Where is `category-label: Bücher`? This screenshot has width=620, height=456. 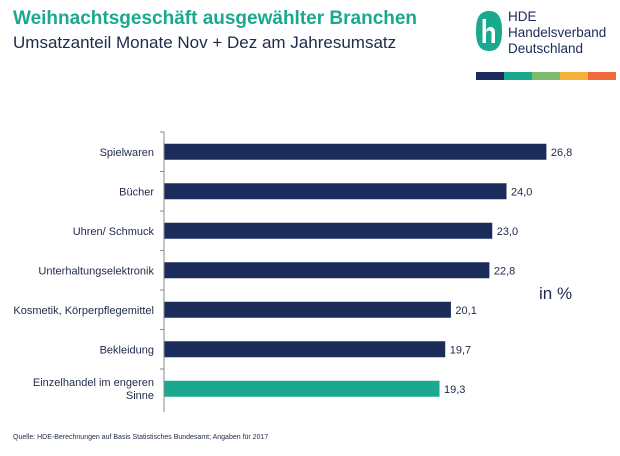 category-label: Bücher is located at coordinates (136, 192).